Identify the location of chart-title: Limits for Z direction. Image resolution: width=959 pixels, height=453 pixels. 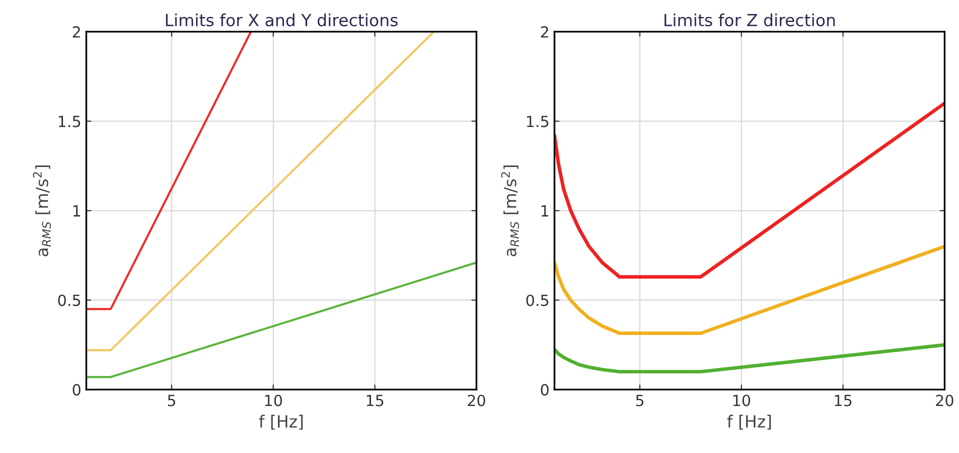
(749, 19).